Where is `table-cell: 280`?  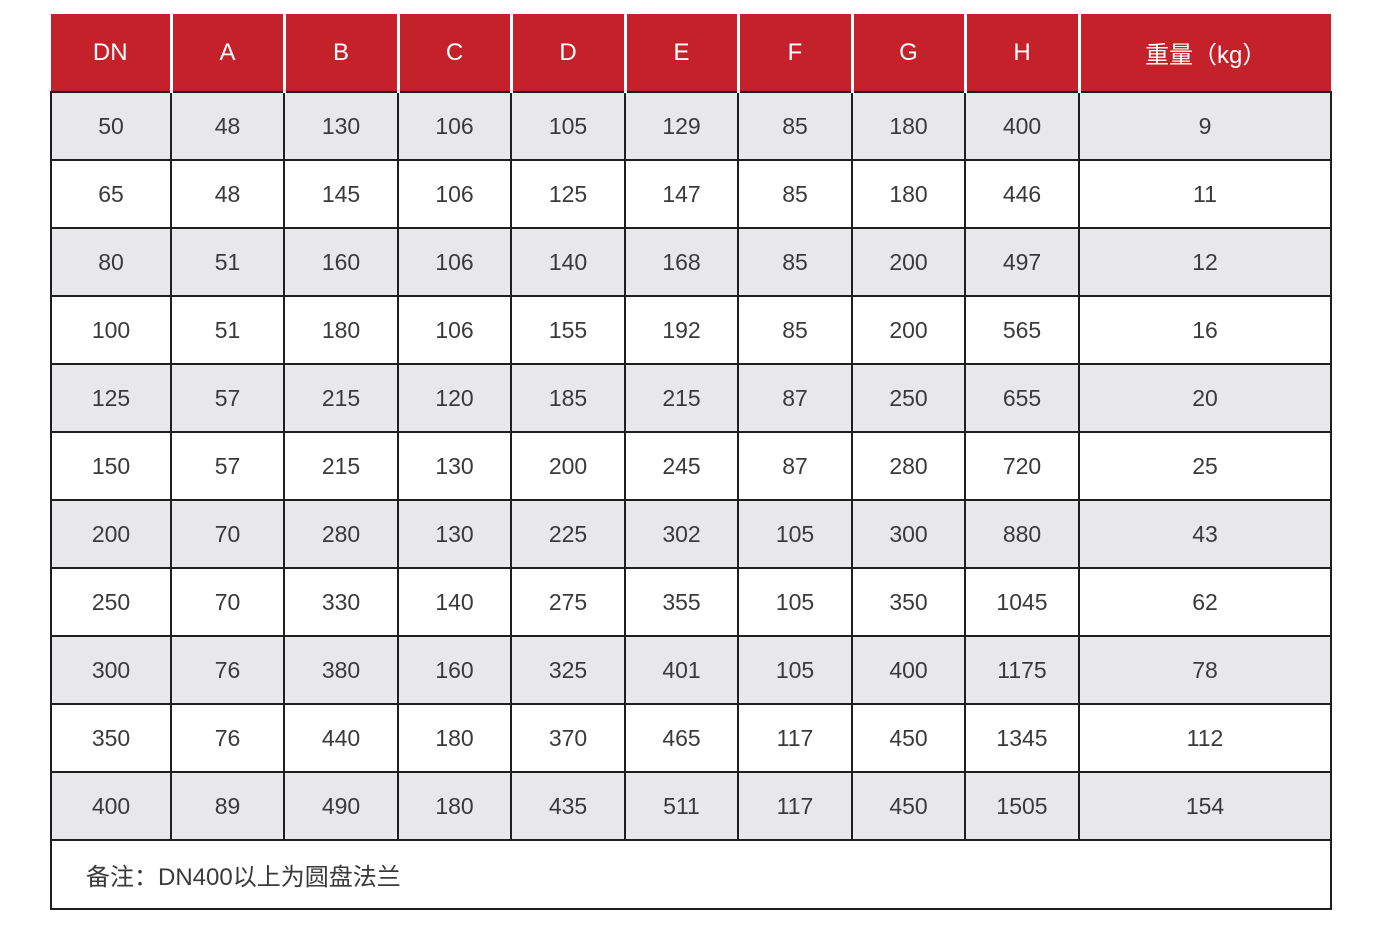 table-cell: 280 is located at coordinates (341, 534).